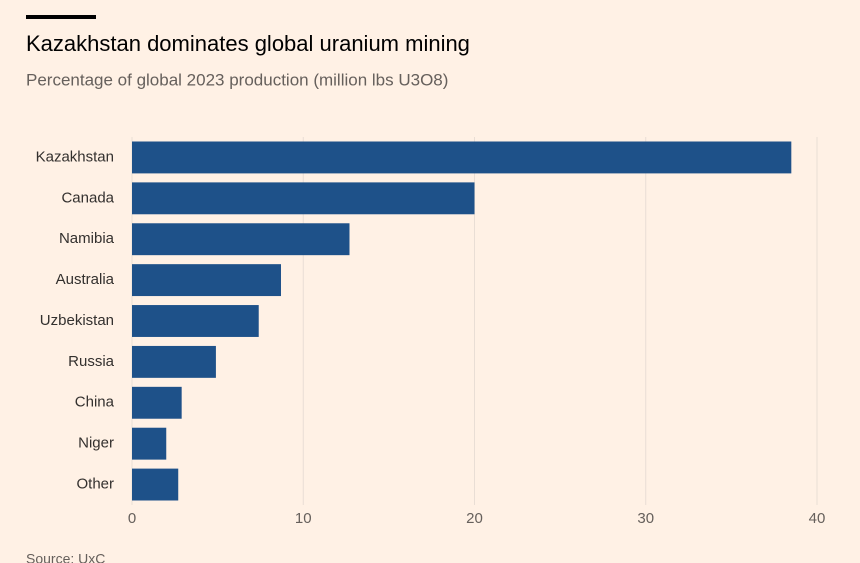  Describe the element at coordinates (87, 197) in the screenshot. I see `y-tick-label: Canada` at that location.